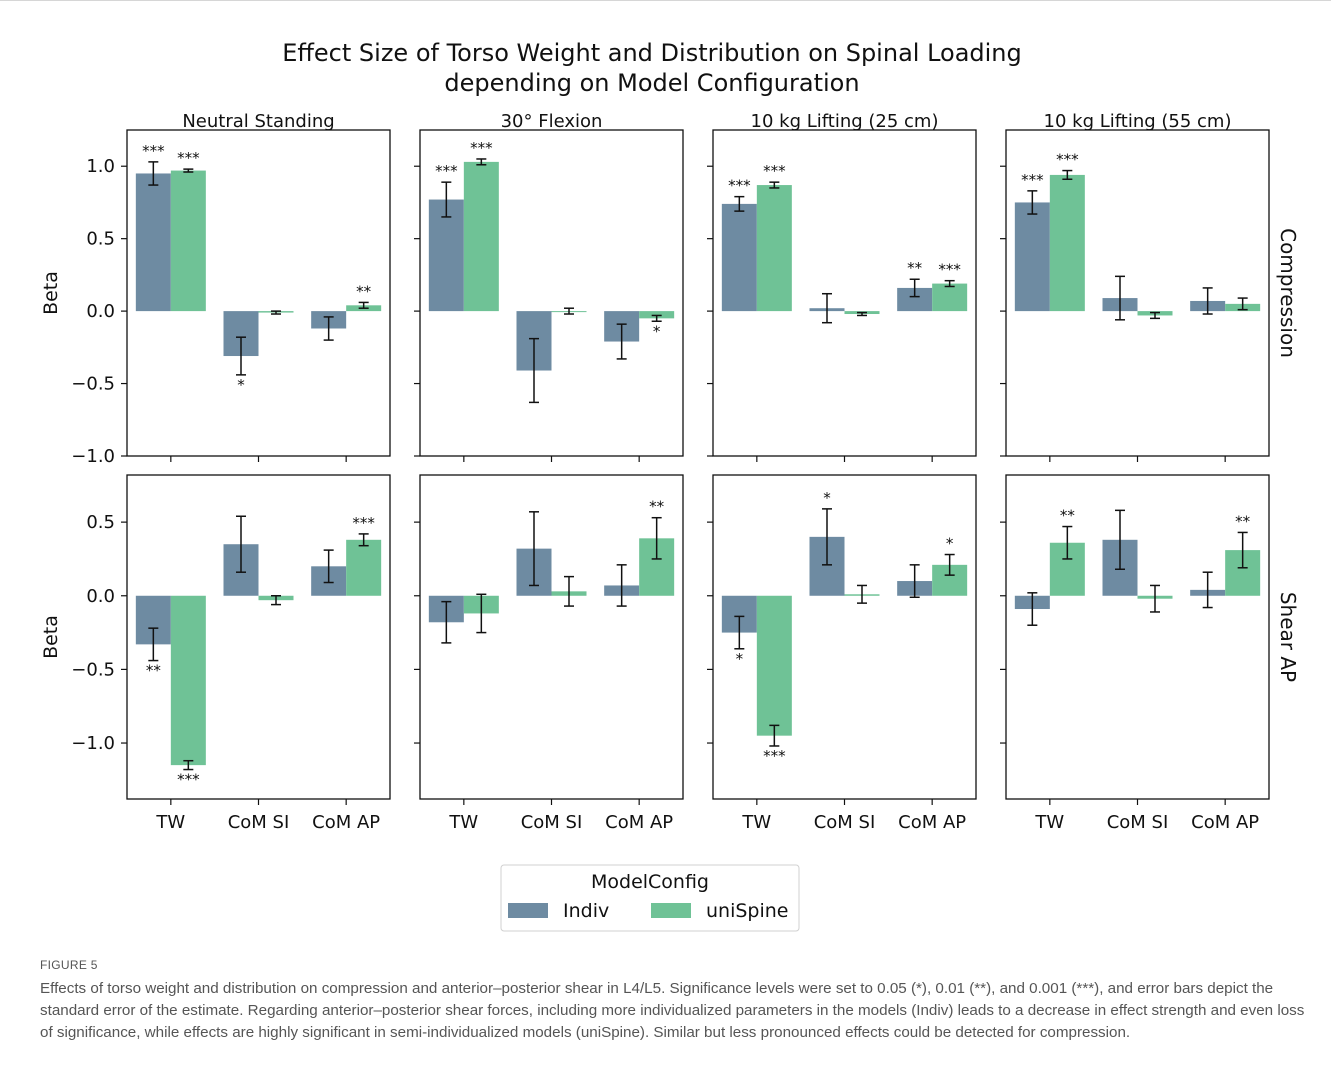 The image size is (1331, 1091). Describe the element at coordinates (100, 166) in the screenshot. I see `y-tick-label: 1.0` at that location.